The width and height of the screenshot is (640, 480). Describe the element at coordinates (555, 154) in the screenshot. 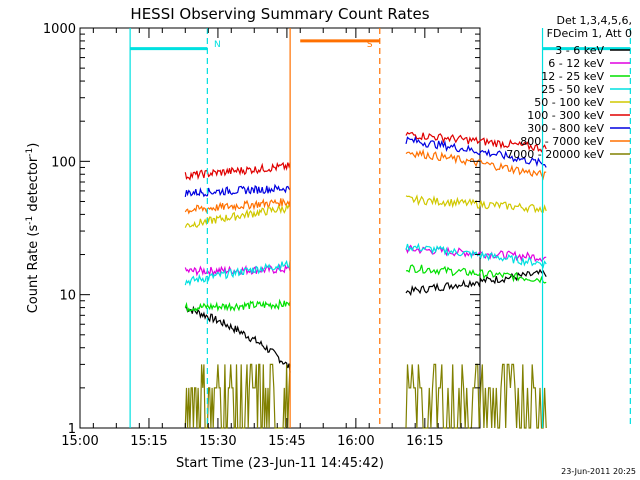

I see `legend-entry-label: 7000 - 20000 keV` at that location.